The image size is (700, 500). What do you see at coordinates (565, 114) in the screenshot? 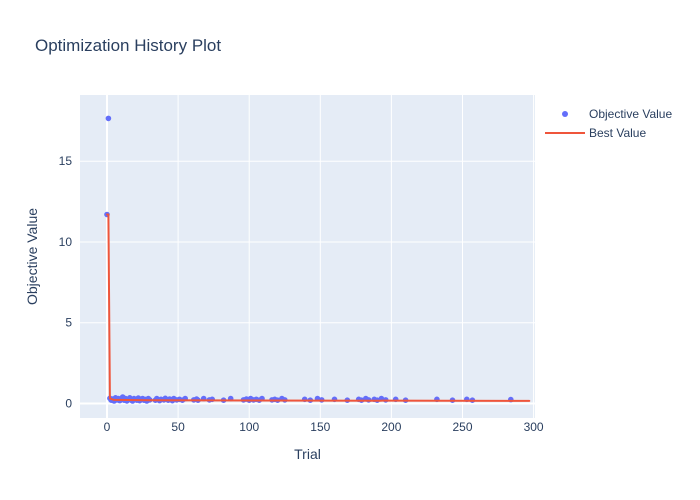
I see `objective-value-marker-dot-icon` at bounding box center [565, 114].